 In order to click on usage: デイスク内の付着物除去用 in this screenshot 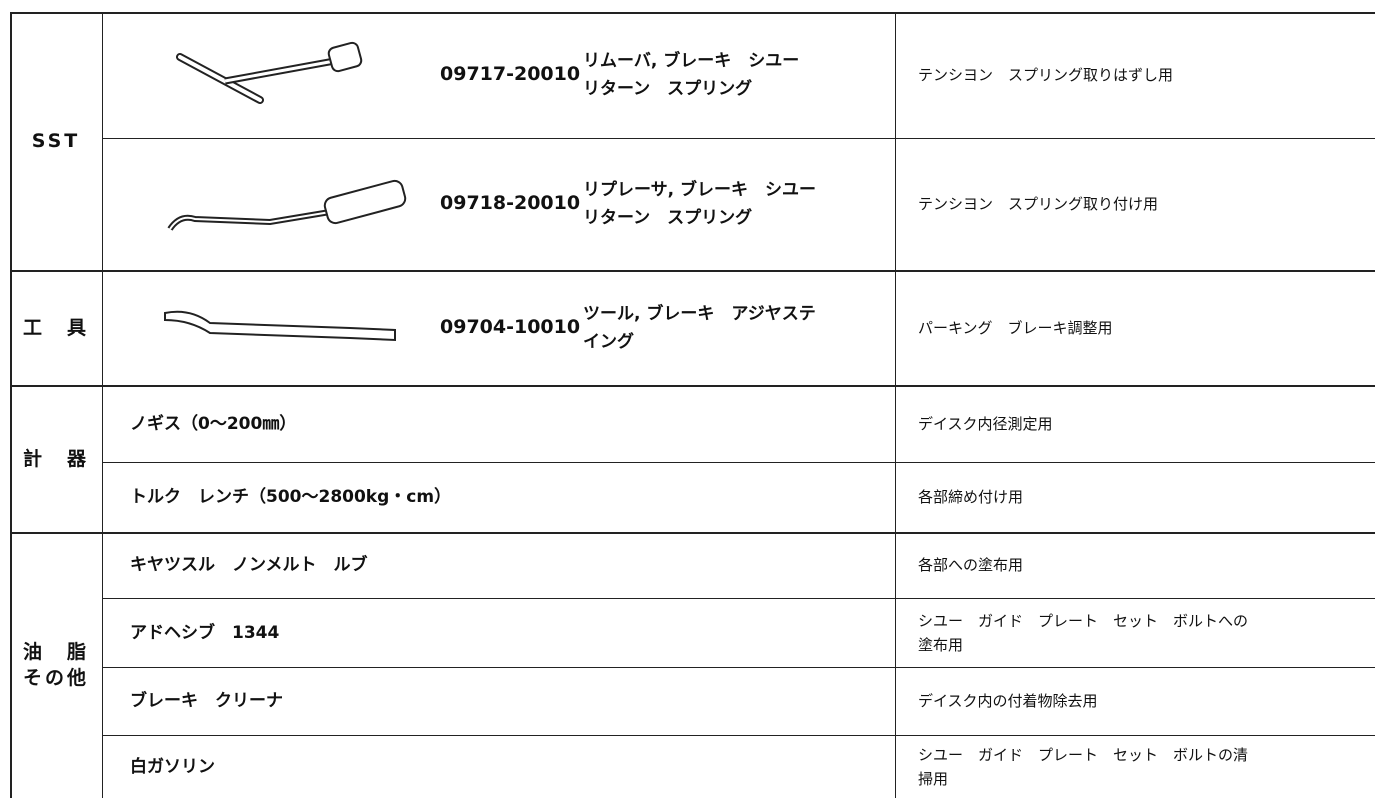, I will do `click(1008, 701)`.